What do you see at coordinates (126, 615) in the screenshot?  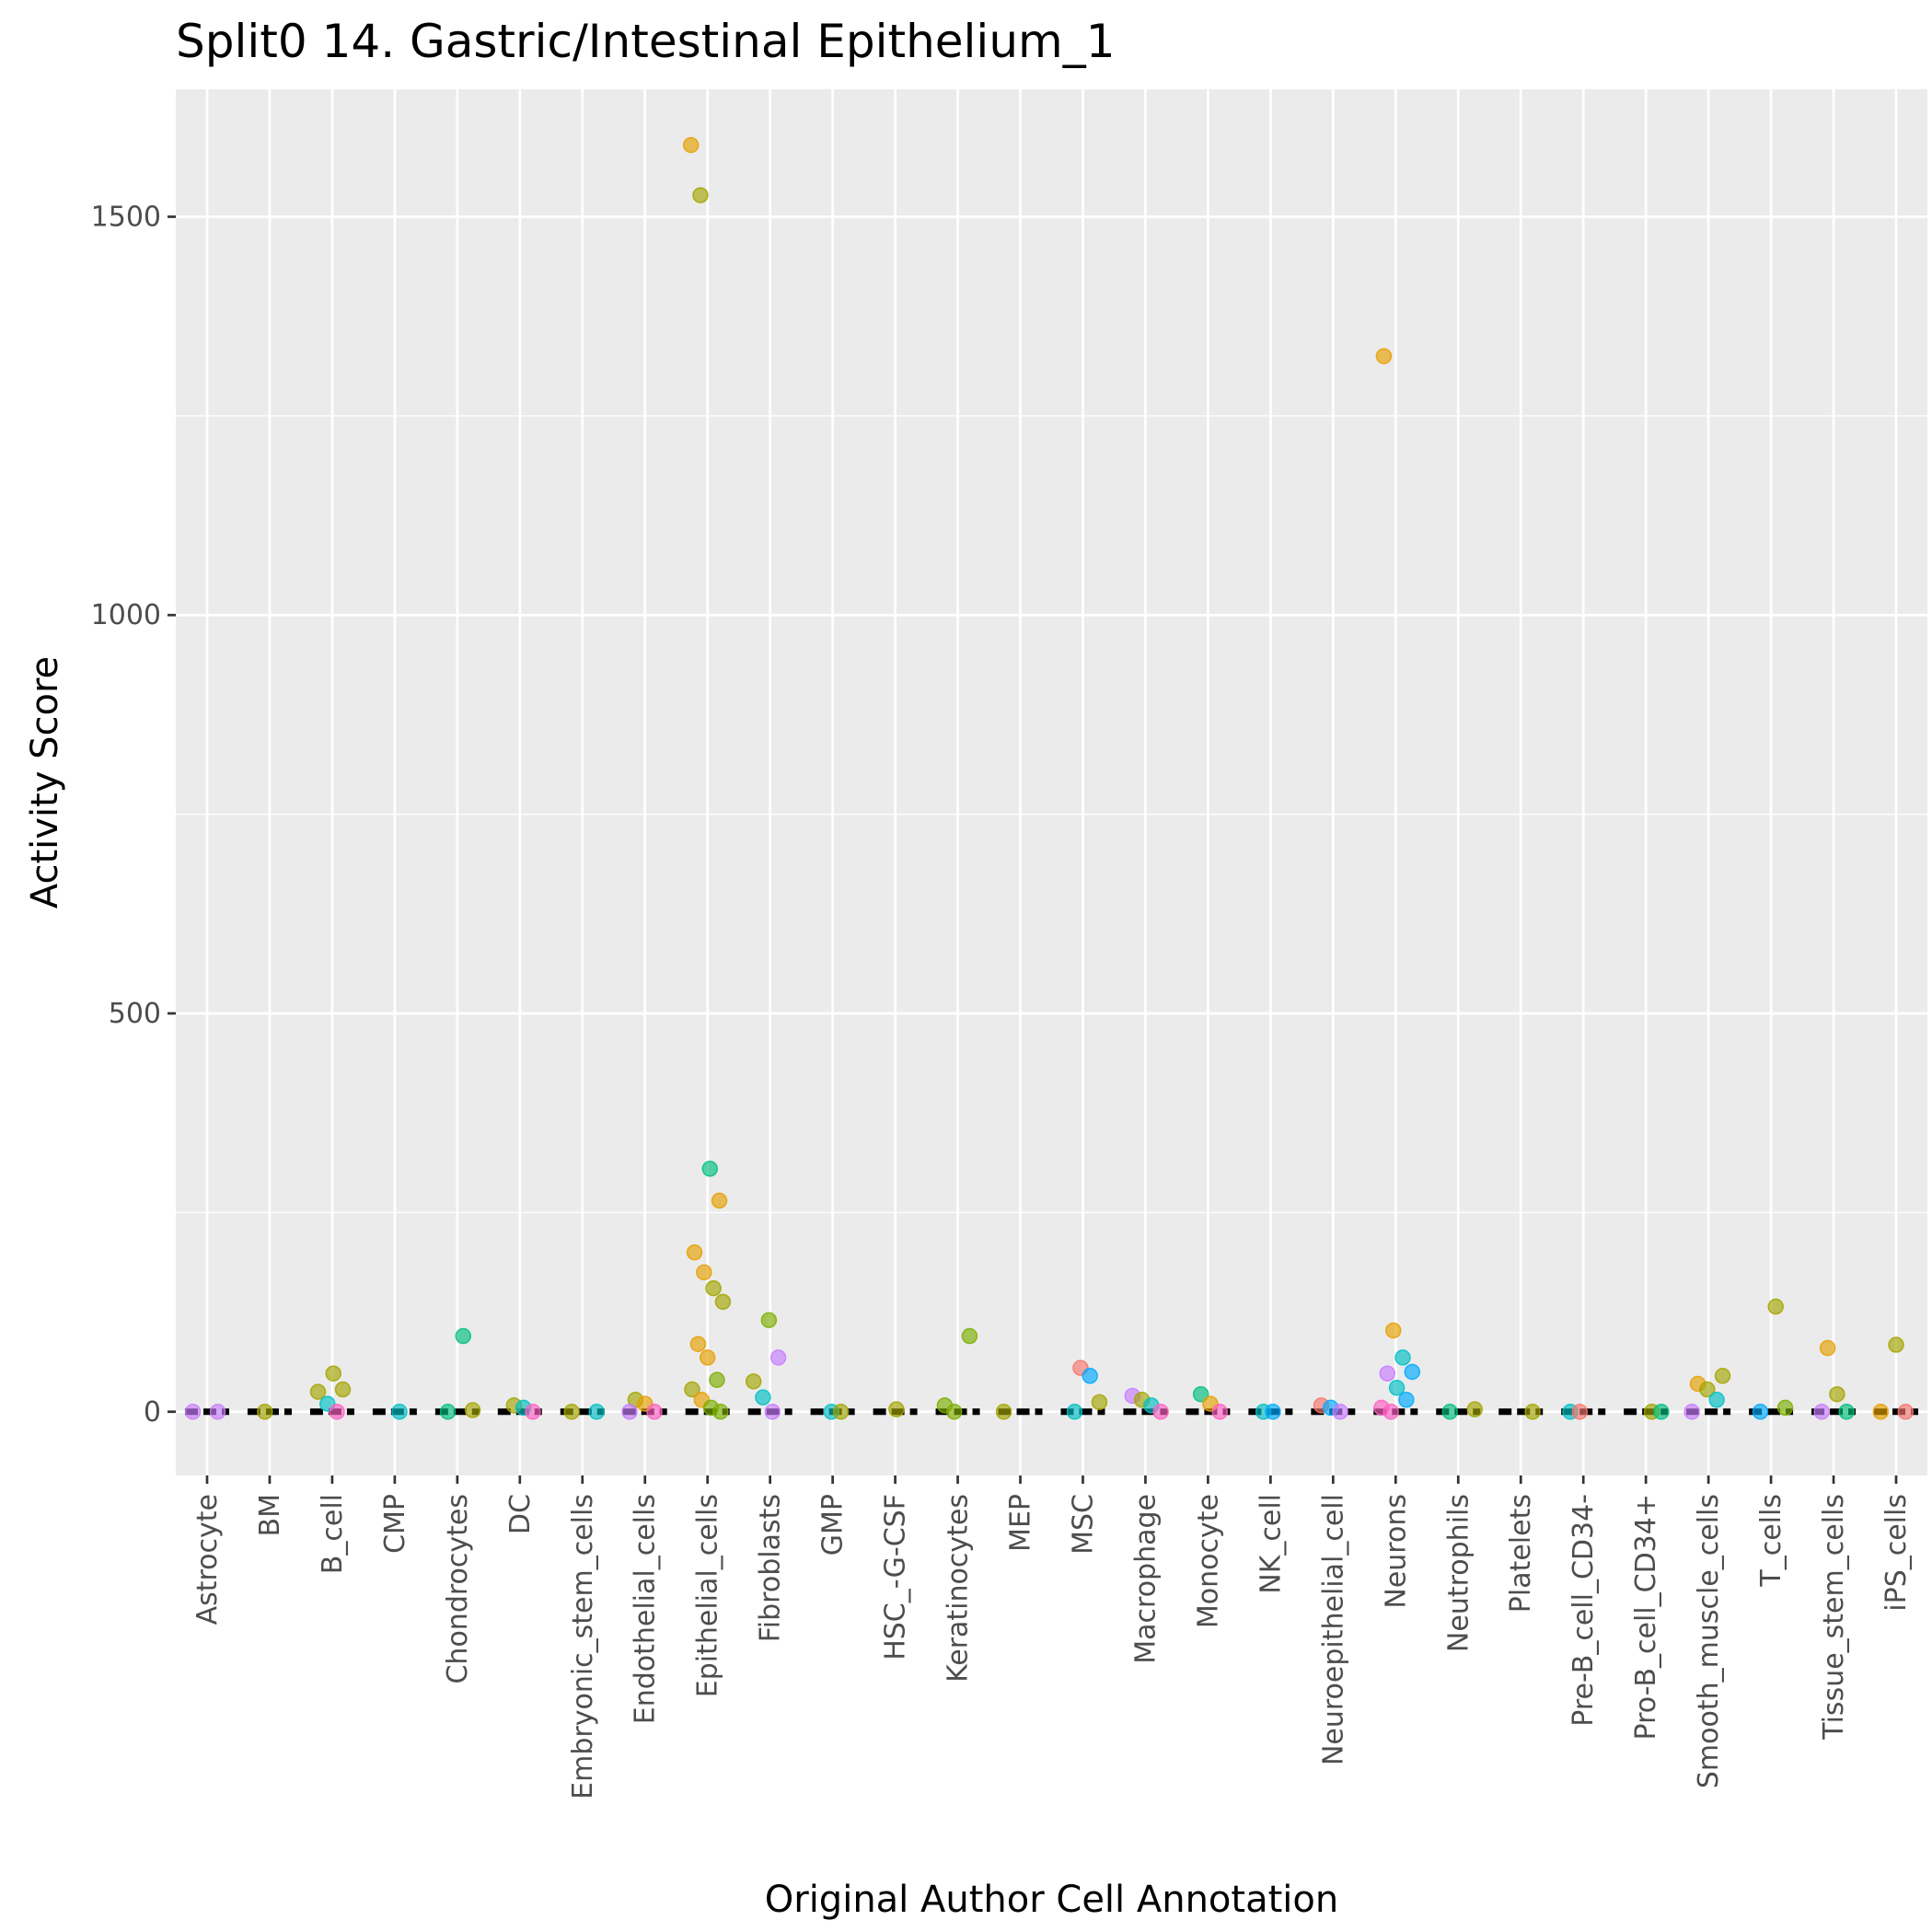 I see `y-tick-label: 1000` at bounding box center [126, 615].